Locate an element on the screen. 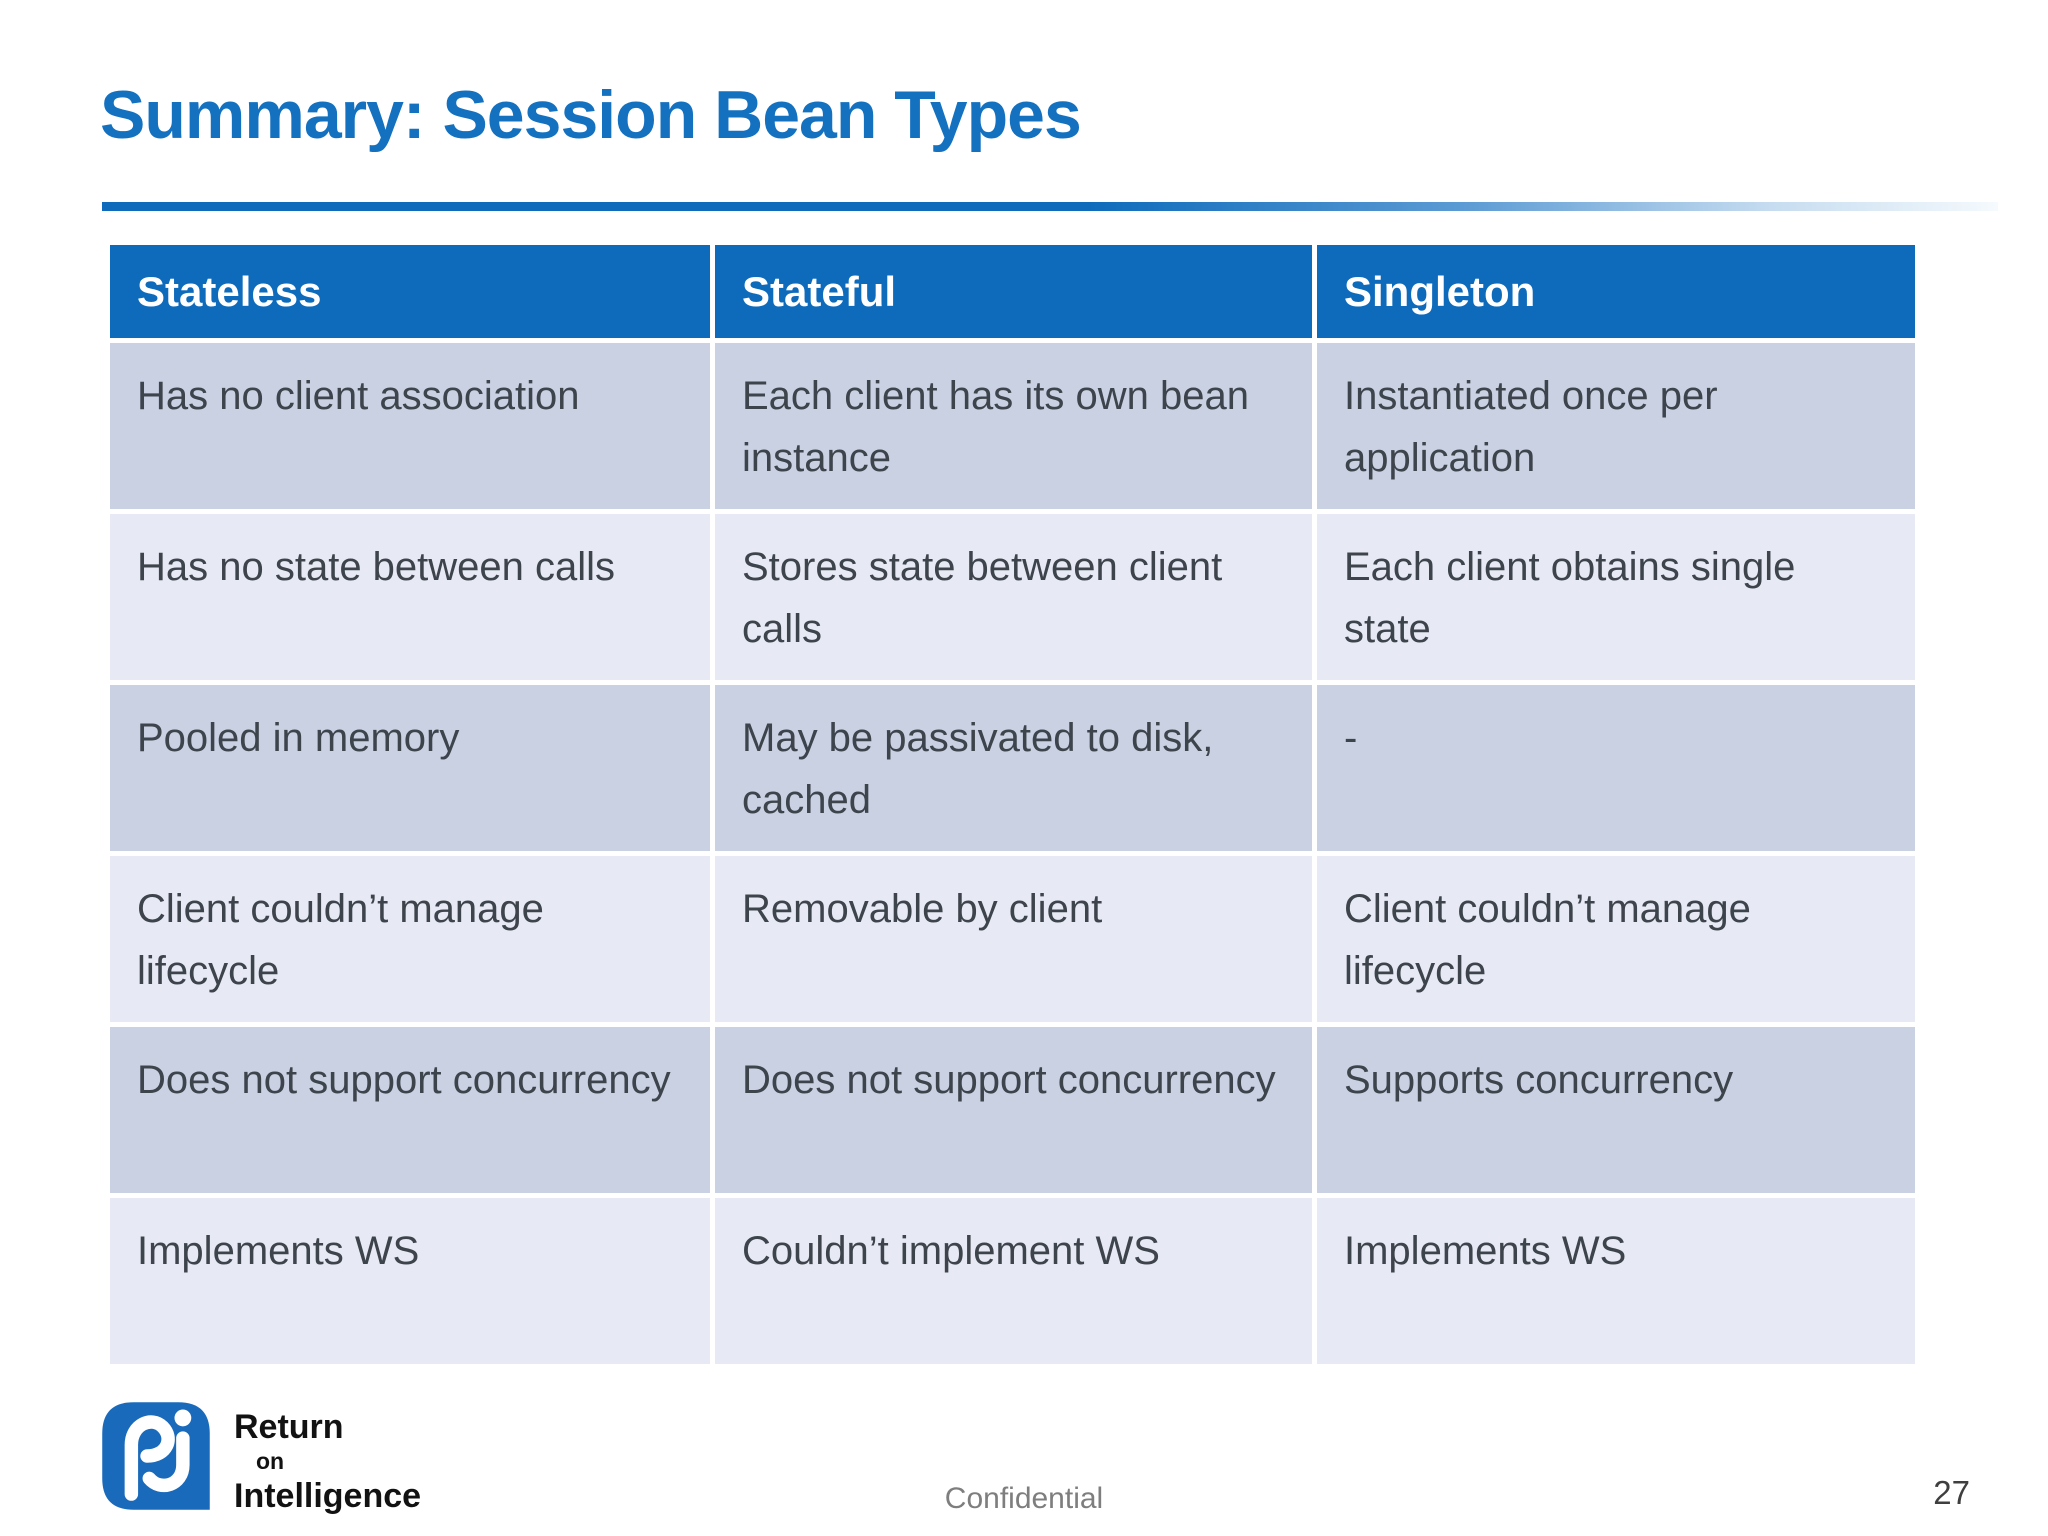 Image resolution: width=2048 pixels, height=1536 pixels. table-cell: Has no state between calls is located at coordinates (410, 597).